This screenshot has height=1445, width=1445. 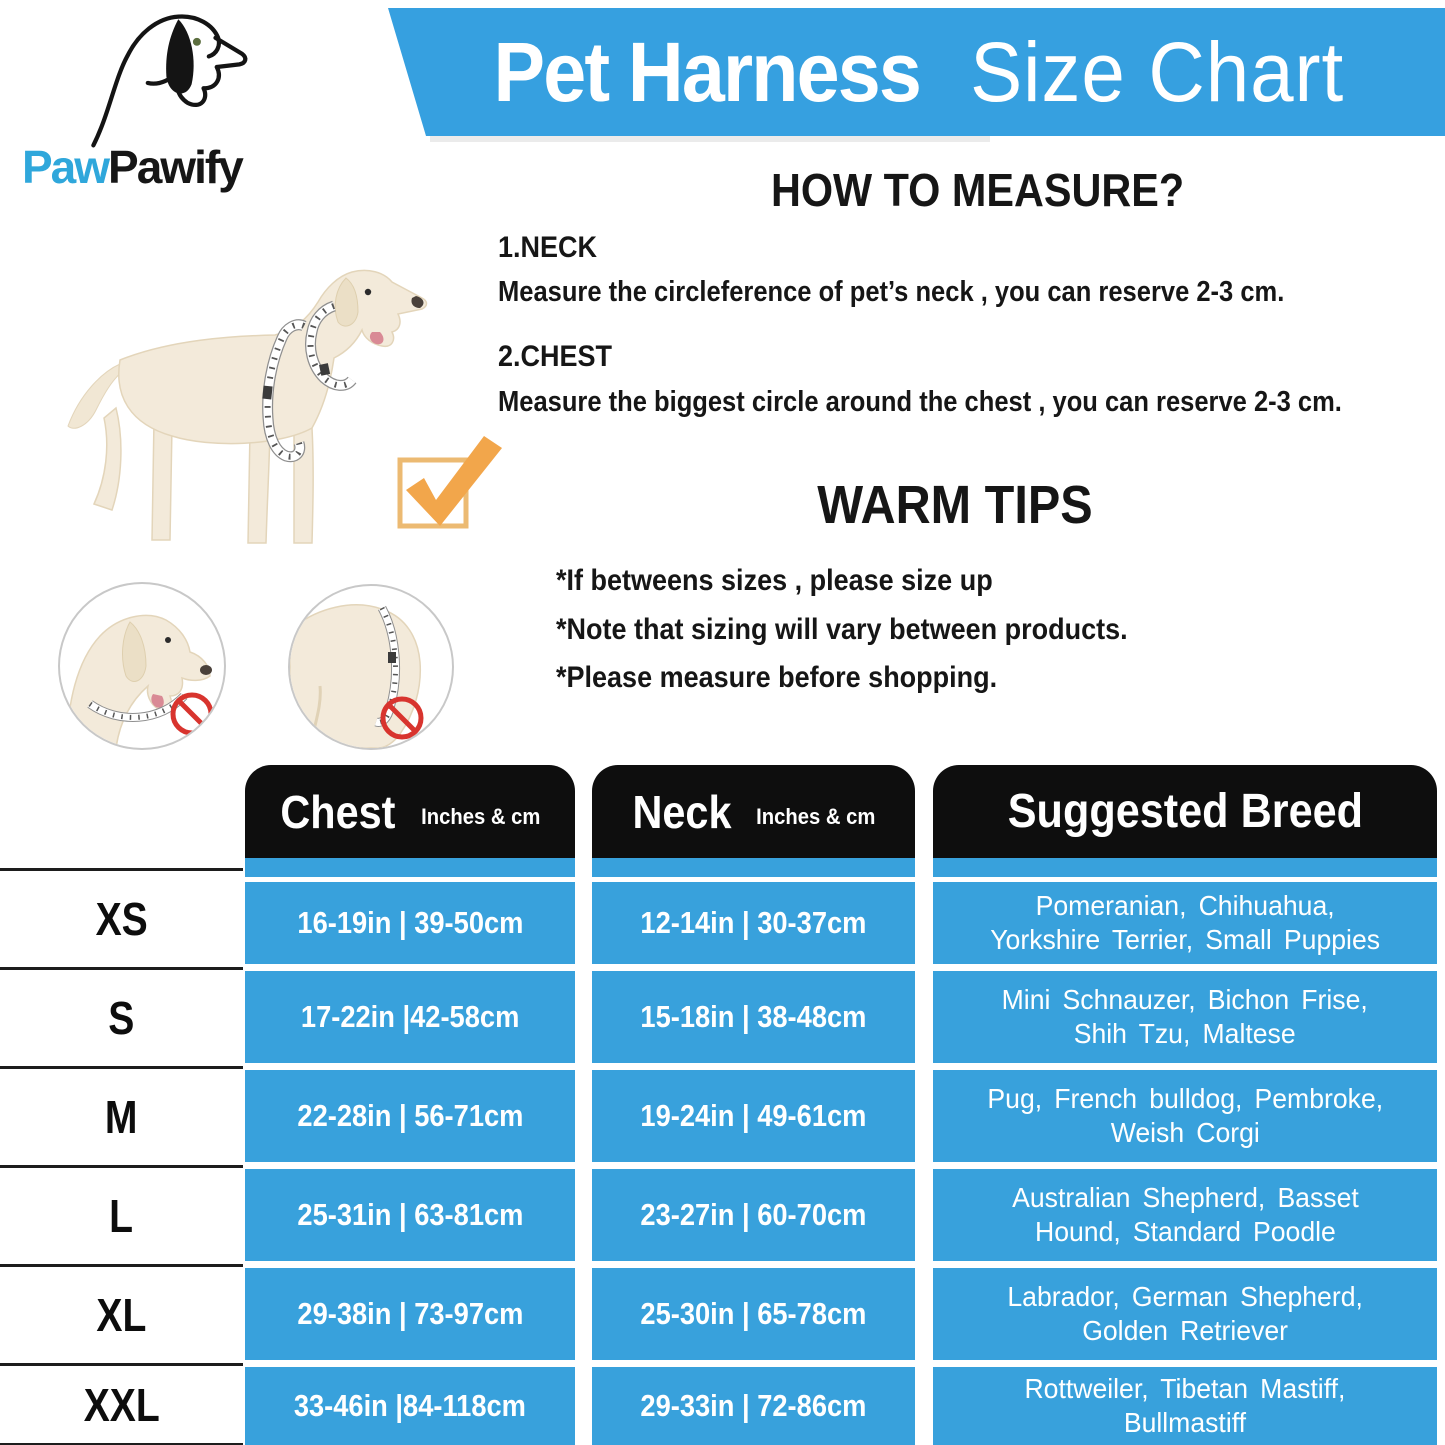 I want to click on breed-header-label: Suggested Breed, so click(x=1185, y=811).